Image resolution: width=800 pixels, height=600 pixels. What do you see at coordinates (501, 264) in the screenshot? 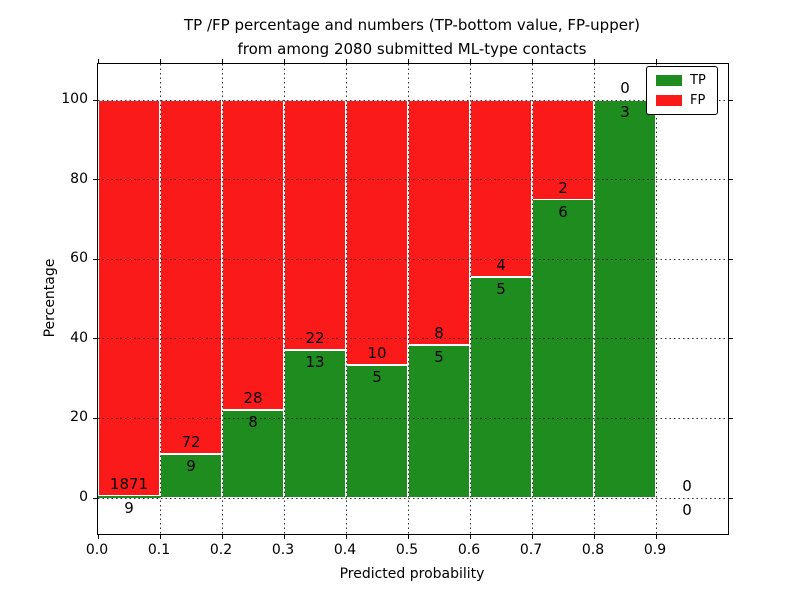
I see `fp-count-label: 4` at bounding box center [501, 264].